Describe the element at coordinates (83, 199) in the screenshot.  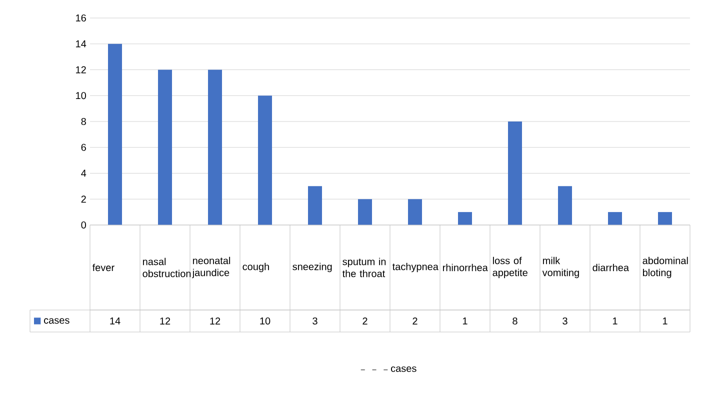
I see `y-tick-label: 2` at that location.